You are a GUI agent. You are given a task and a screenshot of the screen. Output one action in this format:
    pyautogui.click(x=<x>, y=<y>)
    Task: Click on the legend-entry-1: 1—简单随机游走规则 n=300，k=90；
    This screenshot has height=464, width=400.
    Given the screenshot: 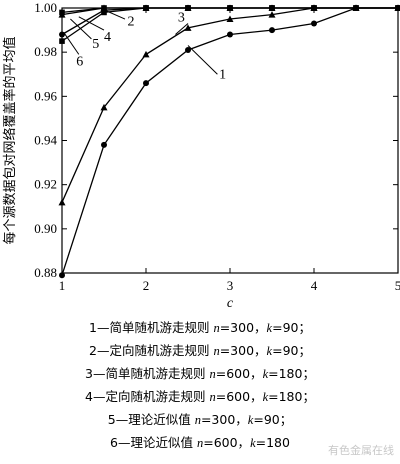 What is the action you would take?
    pyautogui.click(x=200, y=328)
    